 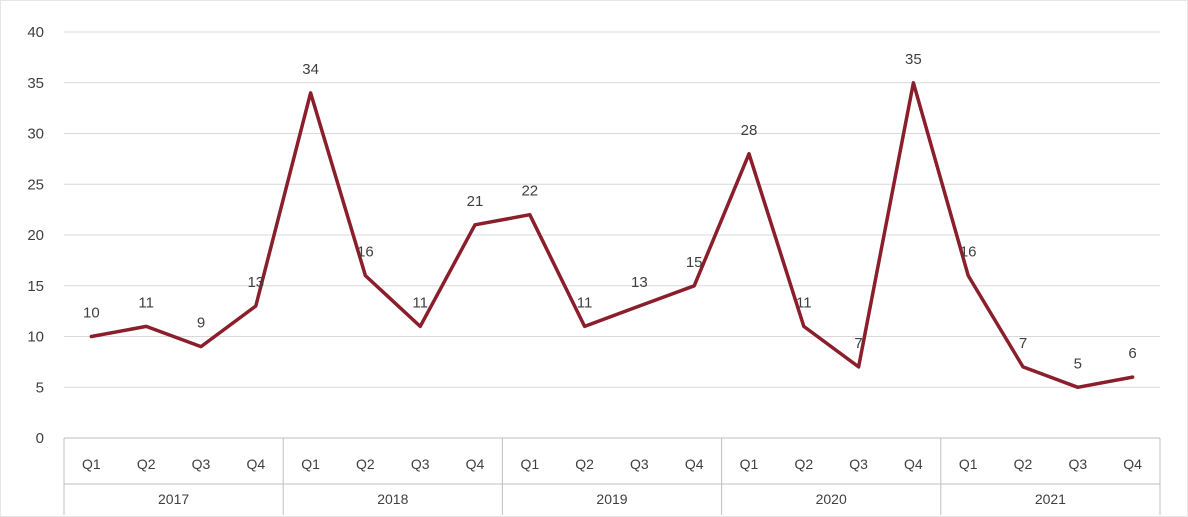 I want to click on y-tick-label: 35, so click(x=35, y=83).